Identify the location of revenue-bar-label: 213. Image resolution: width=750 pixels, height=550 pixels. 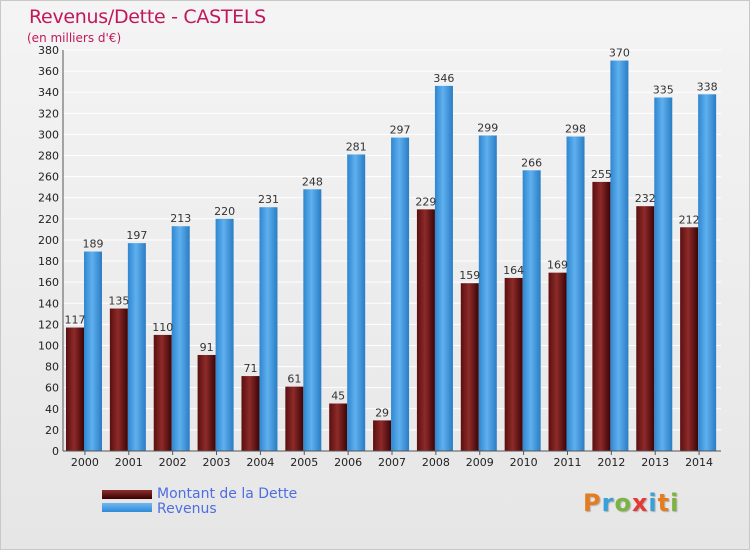
(180, 218).